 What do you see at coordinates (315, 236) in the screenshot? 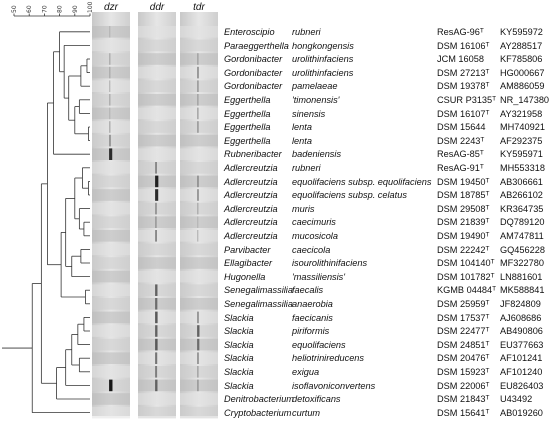
I see `species-label: mucosicola` at bounding box center [315, 236].